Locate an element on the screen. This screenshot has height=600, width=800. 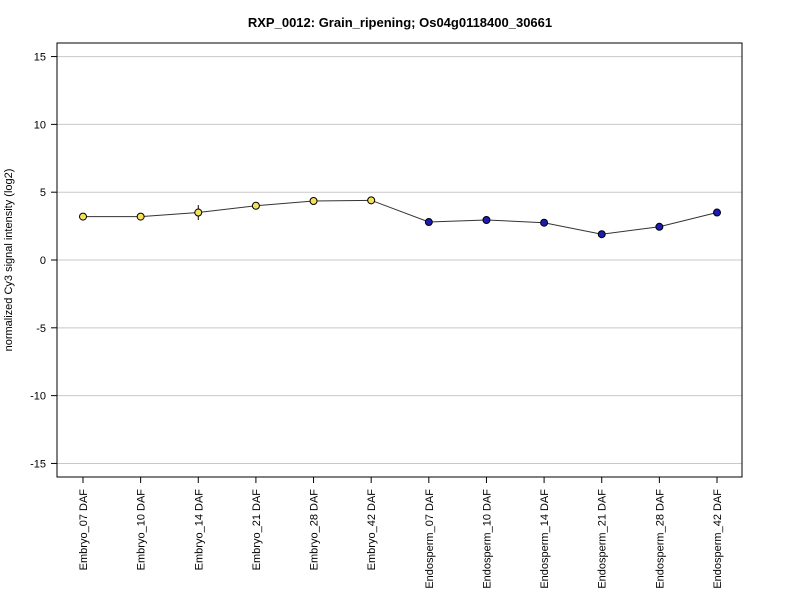
y-axis: 15 10 5 0 -5 -10 -15 is located at coordinates (43, 261).